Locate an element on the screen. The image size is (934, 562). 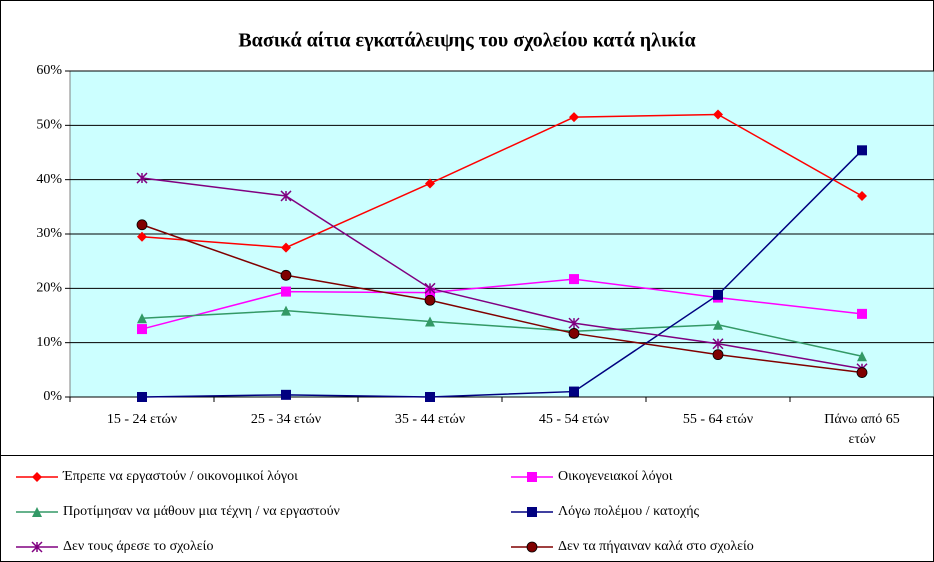
y-tick-label: 50% is located at coordinates (49, 125).